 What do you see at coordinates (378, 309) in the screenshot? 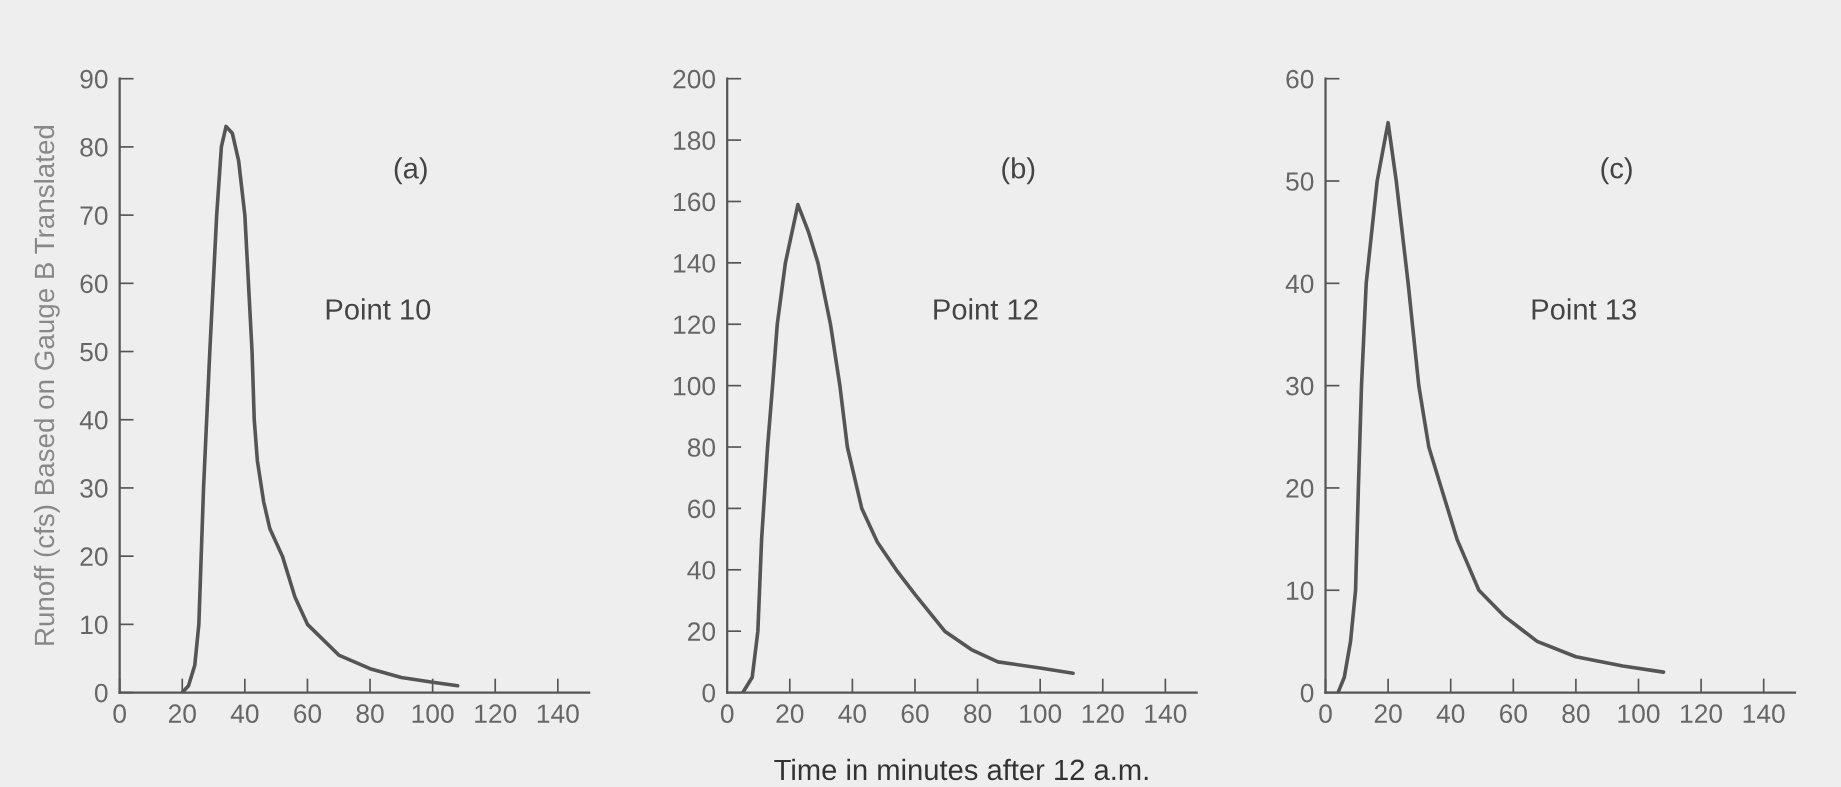
I see `annotation: Point 10` at bounding box center [378, 309].